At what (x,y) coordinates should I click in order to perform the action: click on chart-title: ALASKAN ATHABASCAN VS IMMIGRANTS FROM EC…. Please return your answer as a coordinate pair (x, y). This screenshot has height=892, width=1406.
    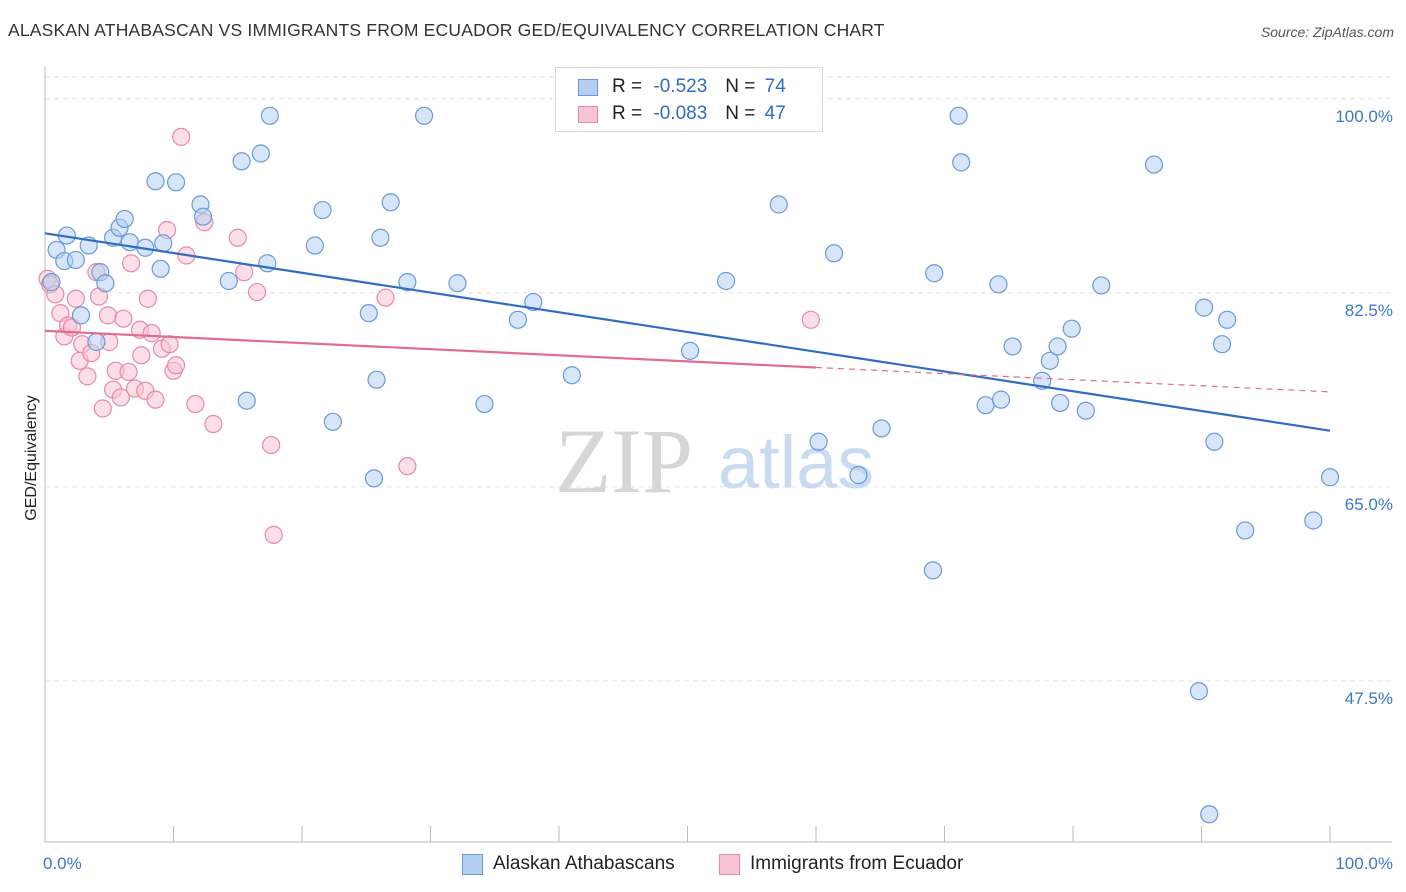
    Looking at the image, I should click on (446, 30).